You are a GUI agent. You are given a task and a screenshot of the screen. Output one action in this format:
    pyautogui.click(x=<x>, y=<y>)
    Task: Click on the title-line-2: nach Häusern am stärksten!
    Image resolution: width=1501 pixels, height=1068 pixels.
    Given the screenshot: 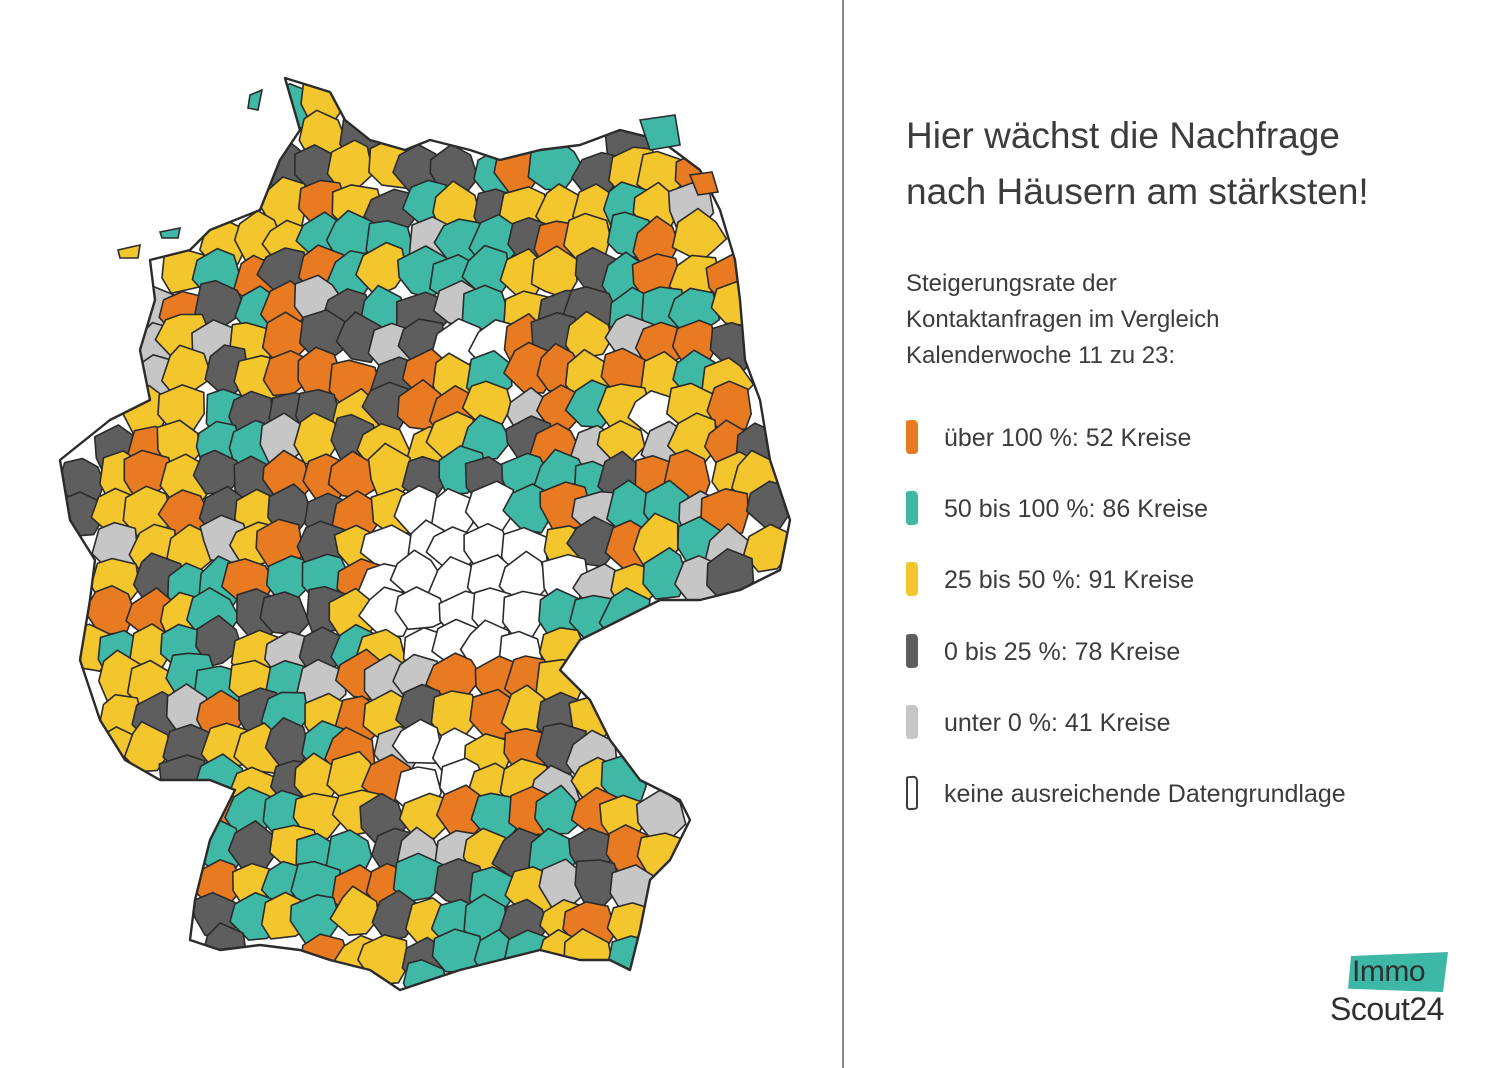 What is the action you would take?
    pyautogui.click(x=1137, y=191)
    